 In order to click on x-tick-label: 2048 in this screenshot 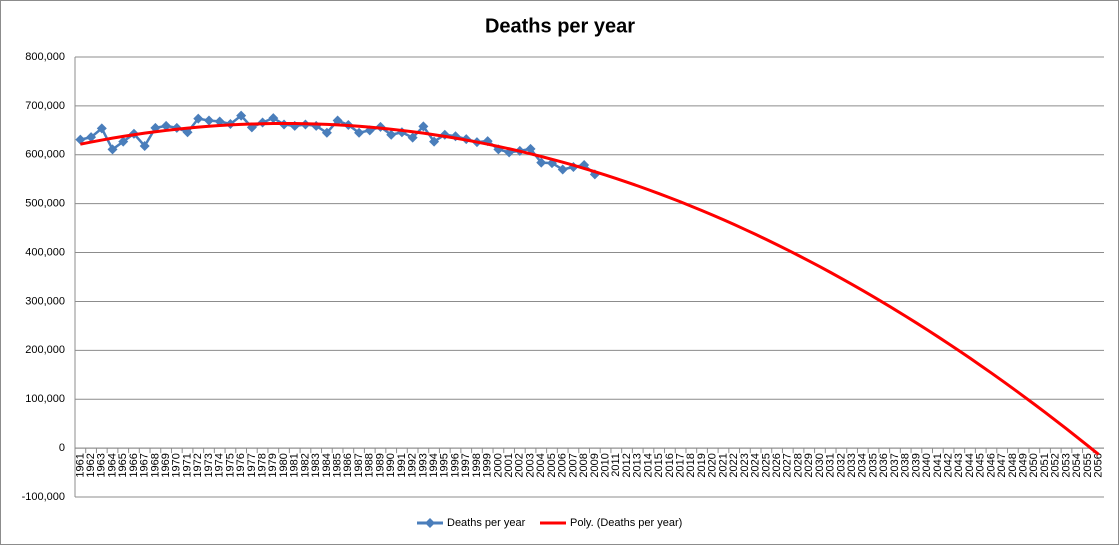, I will do `click(1013, 465)`.